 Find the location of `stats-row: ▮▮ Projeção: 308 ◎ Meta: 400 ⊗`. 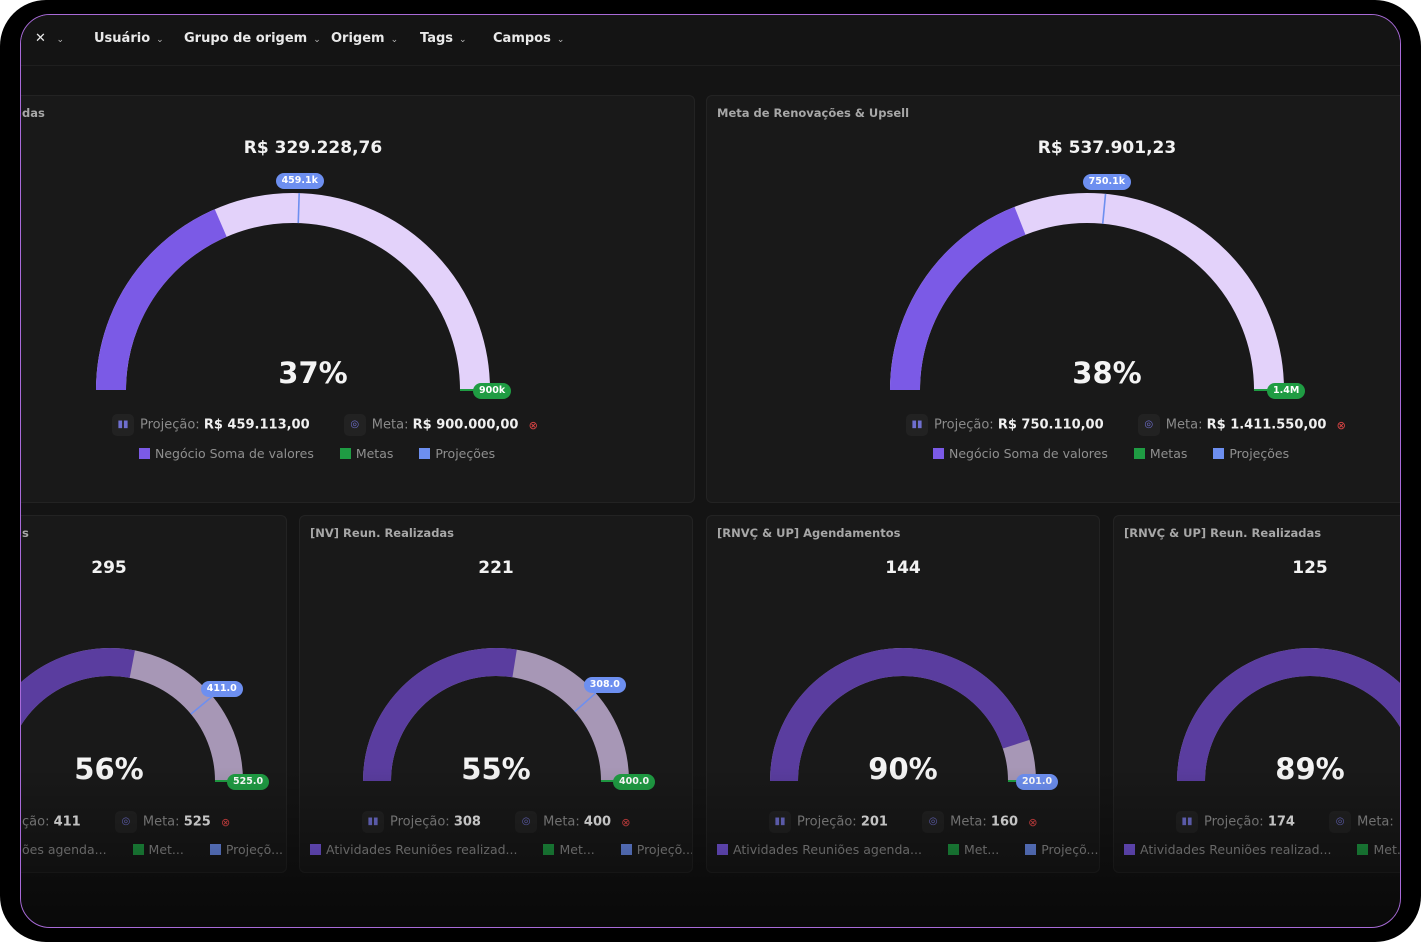

stats-row: ▮▮ Projeção: 308 ◎ Meta: 400 ⊗ is located at coordinates (496, 822).